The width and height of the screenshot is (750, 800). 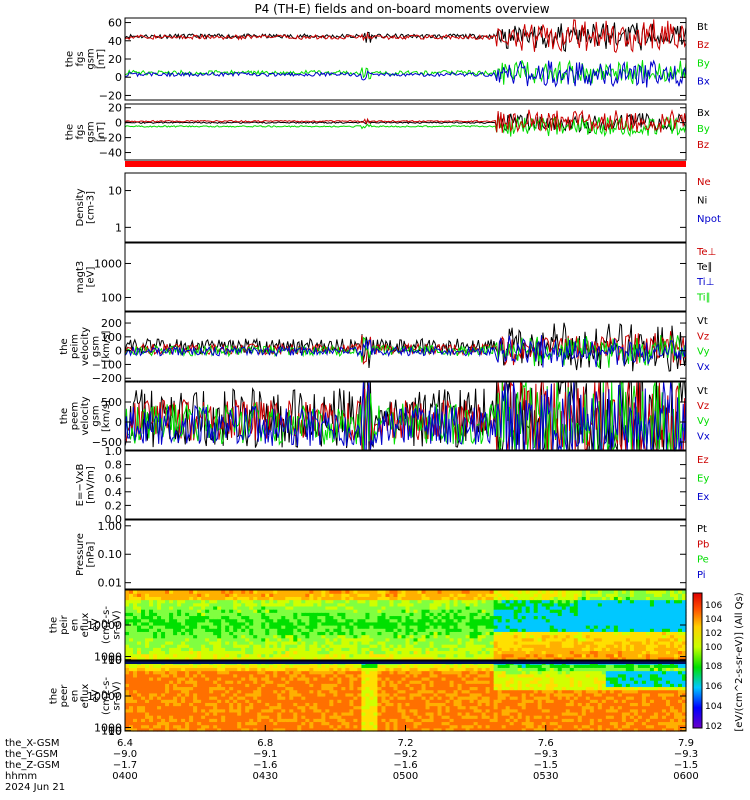 What do you see at coordinates (405, 554) in the screenshot?
I see `panel-frame` at bounding box center [405, 554].